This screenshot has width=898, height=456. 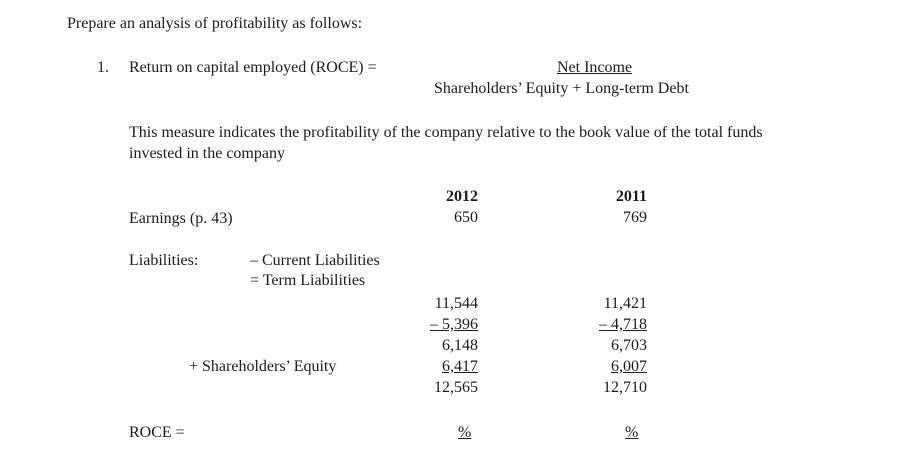 I want to click on liabilities-label: Liabilities:, so click(x=164, y=260).